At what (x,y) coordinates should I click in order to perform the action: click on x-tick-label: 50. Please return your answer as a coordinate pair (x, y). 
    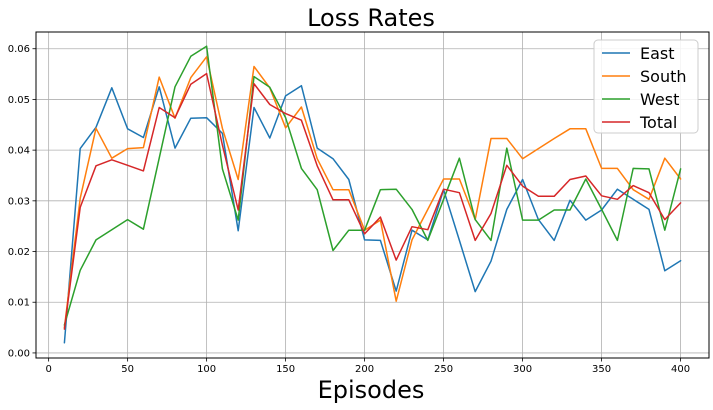
    Looking at the image, I should click on (127, 369).